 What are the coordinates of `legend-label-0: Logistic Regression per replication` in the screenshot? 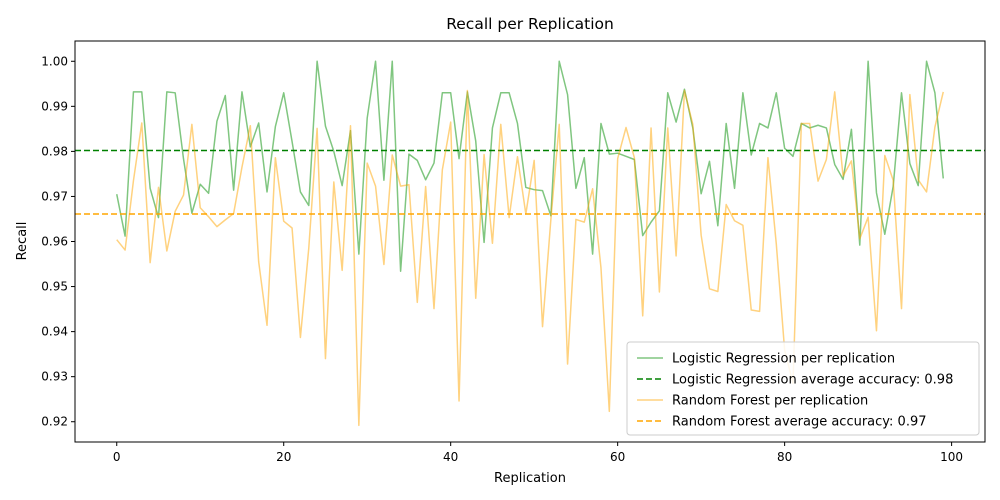 It's located at (783, 359).